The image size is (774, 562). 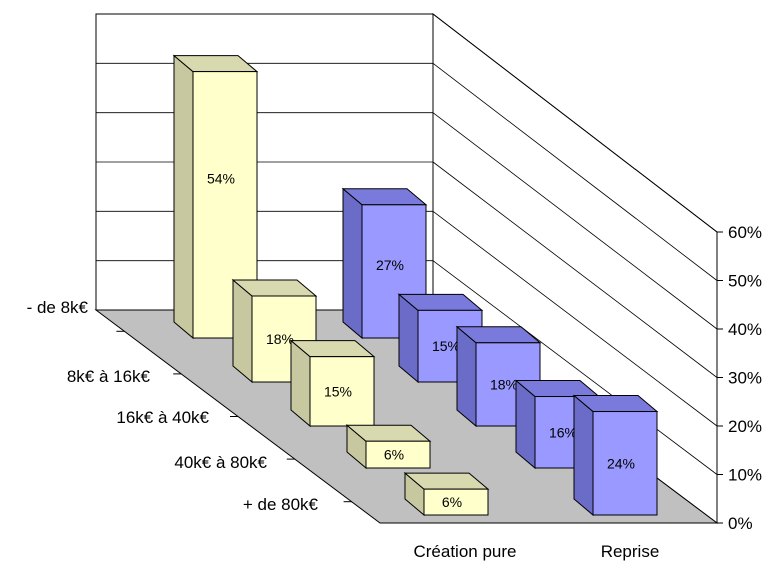 I want to click on bar: 27%, so click(x=384, y=263).